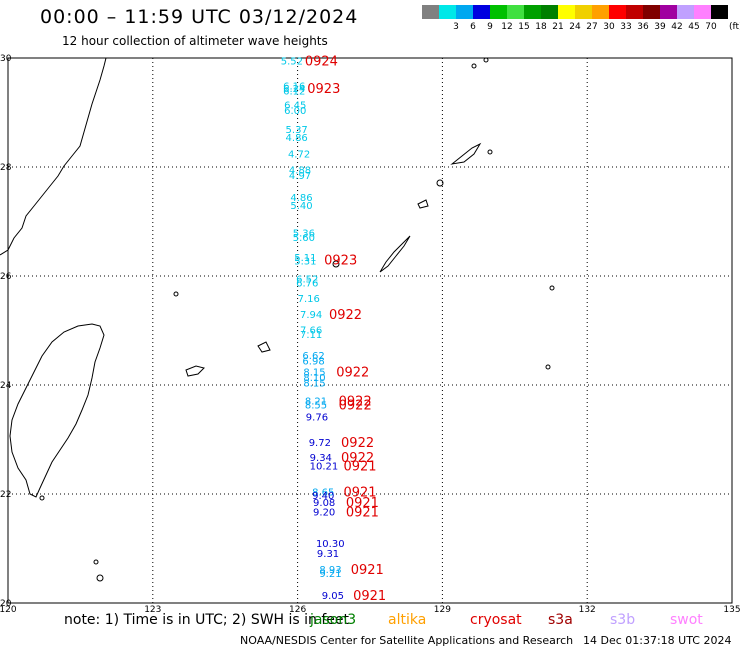  Describe the element at coordinates (297, 610) in the screenshot. I see `lon-label: 126` at that location.